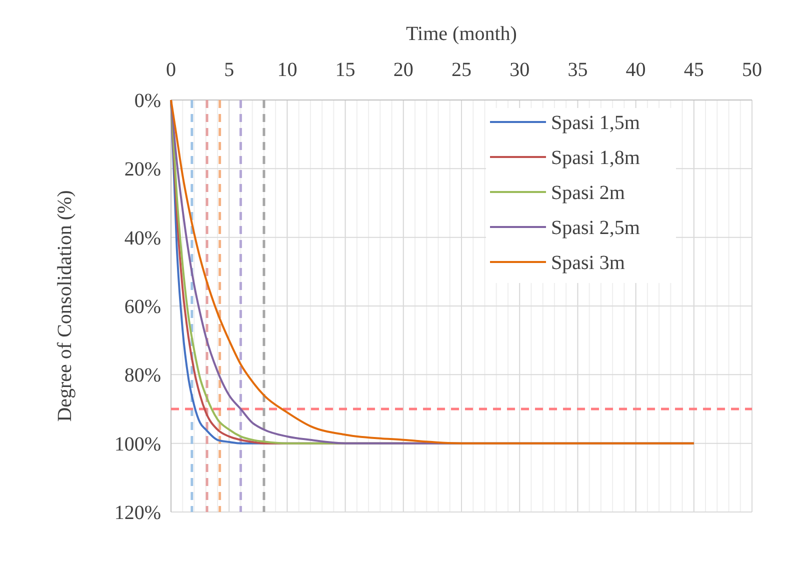 This screenshot has width=787, height=563. Describe the element at coordinates (595, 228) in the screenshot. I see `legend-label: Spasi 2,5m` at that location.